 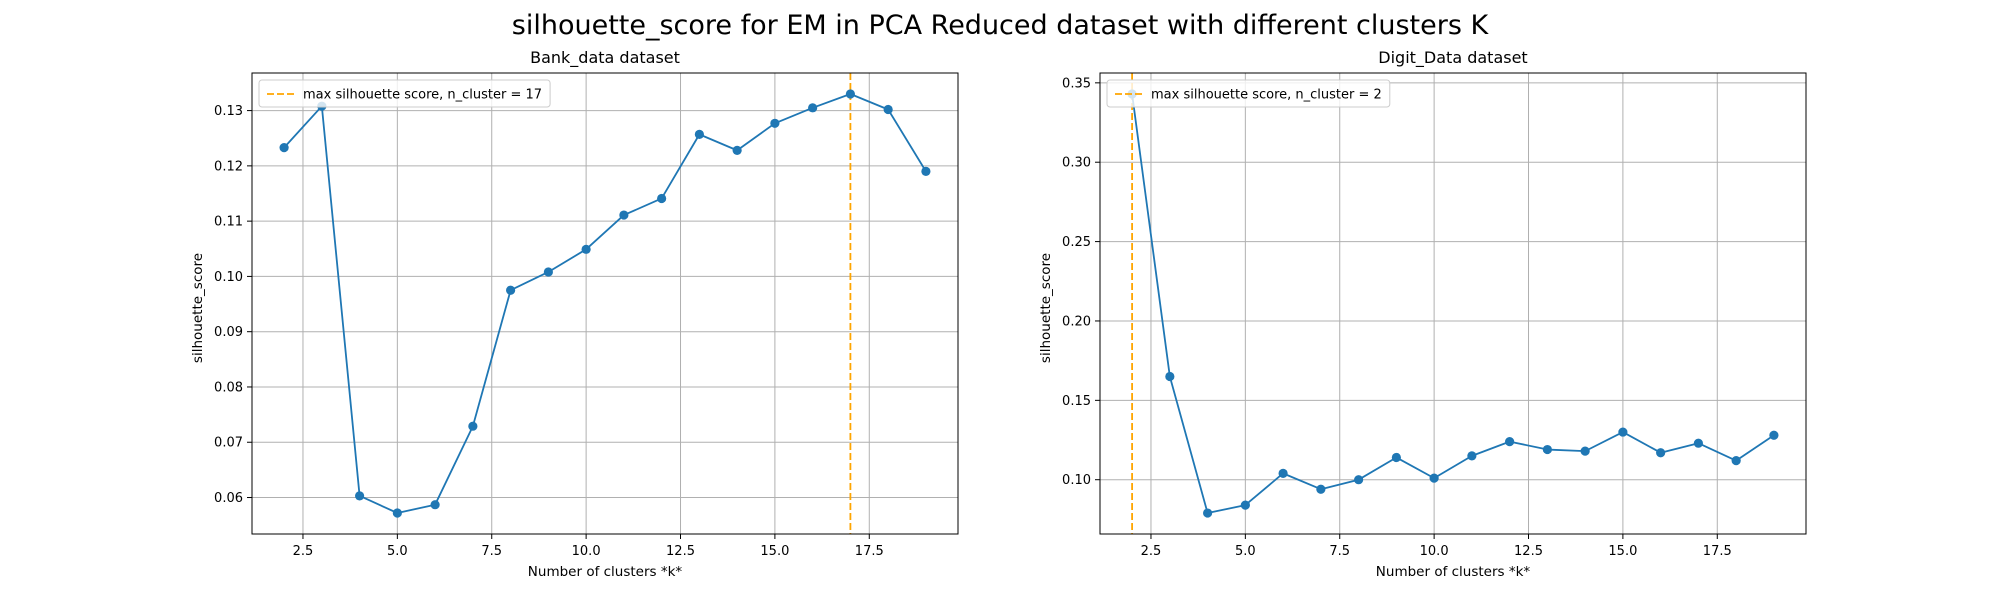 What do you see at coordinates (1452, 58) in the screenshot?
I see `subplot-title: Digit_Data dataset` at bounding box center [1452, 58].